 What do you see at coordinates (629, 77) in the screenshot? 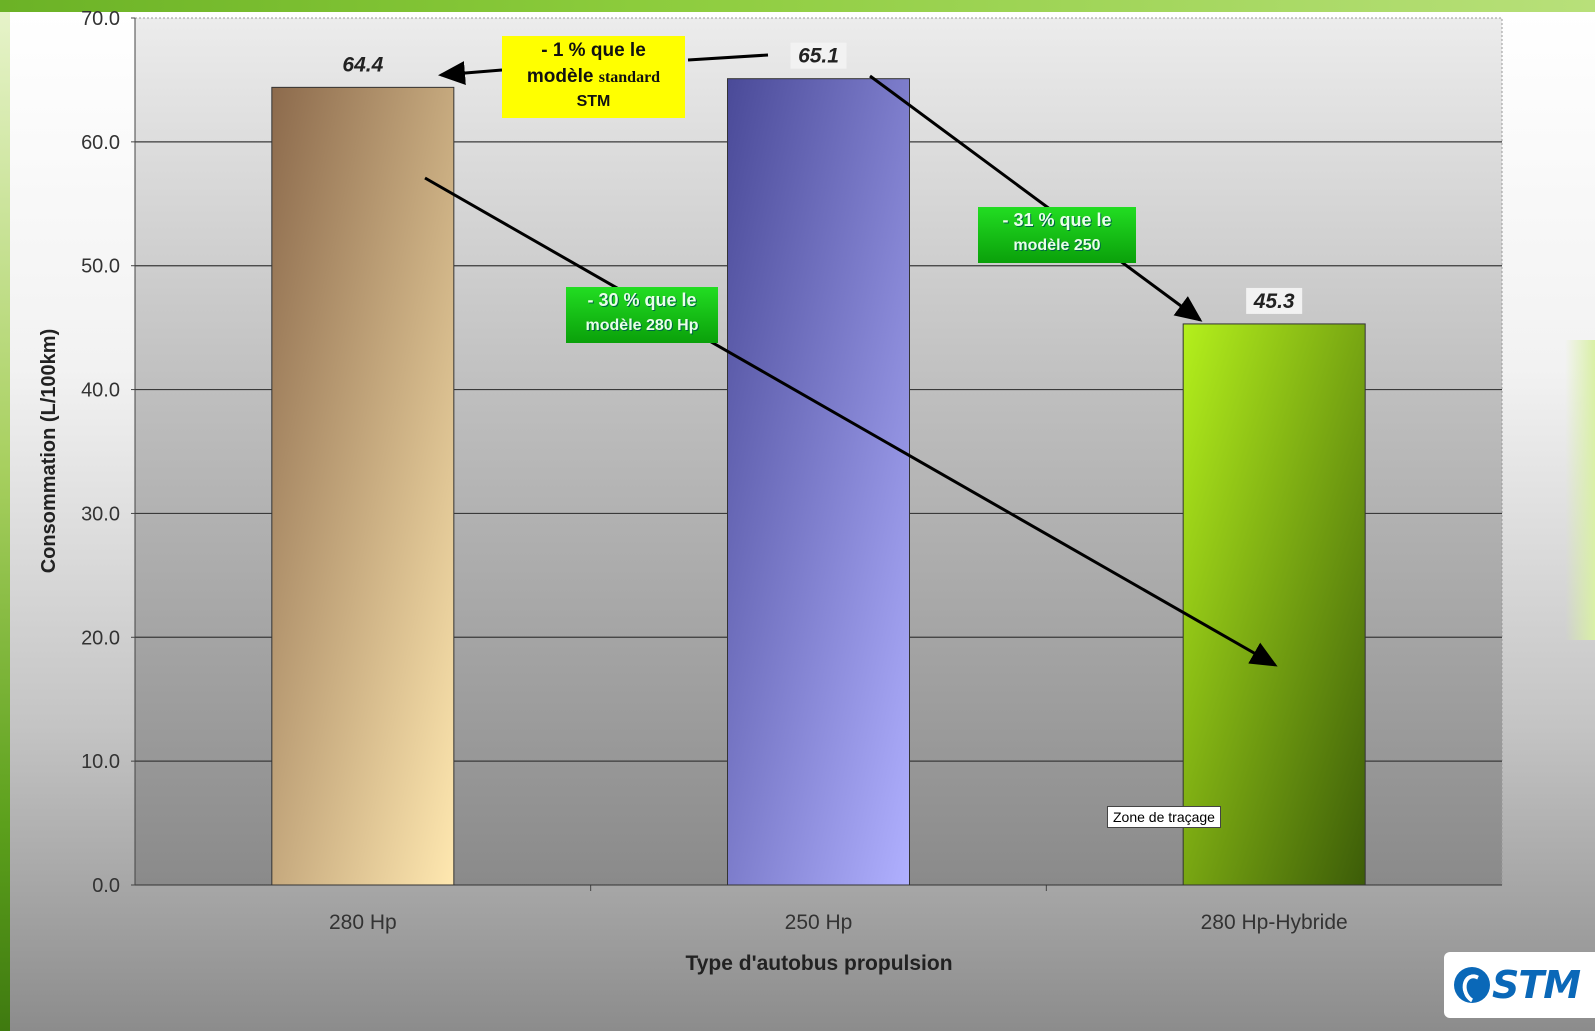
I see `callout-1-line2b: standard` at bounding box center [629, 77].